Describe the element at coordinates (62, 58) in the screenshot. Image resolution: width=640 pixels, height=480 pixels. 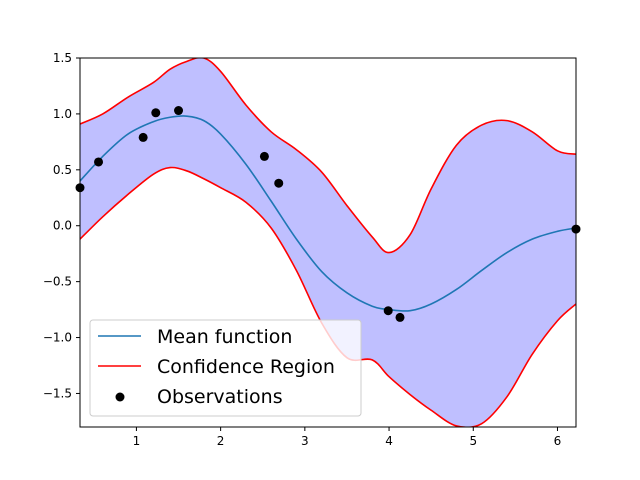
I see `y-tick-label: 1.5` at that location.